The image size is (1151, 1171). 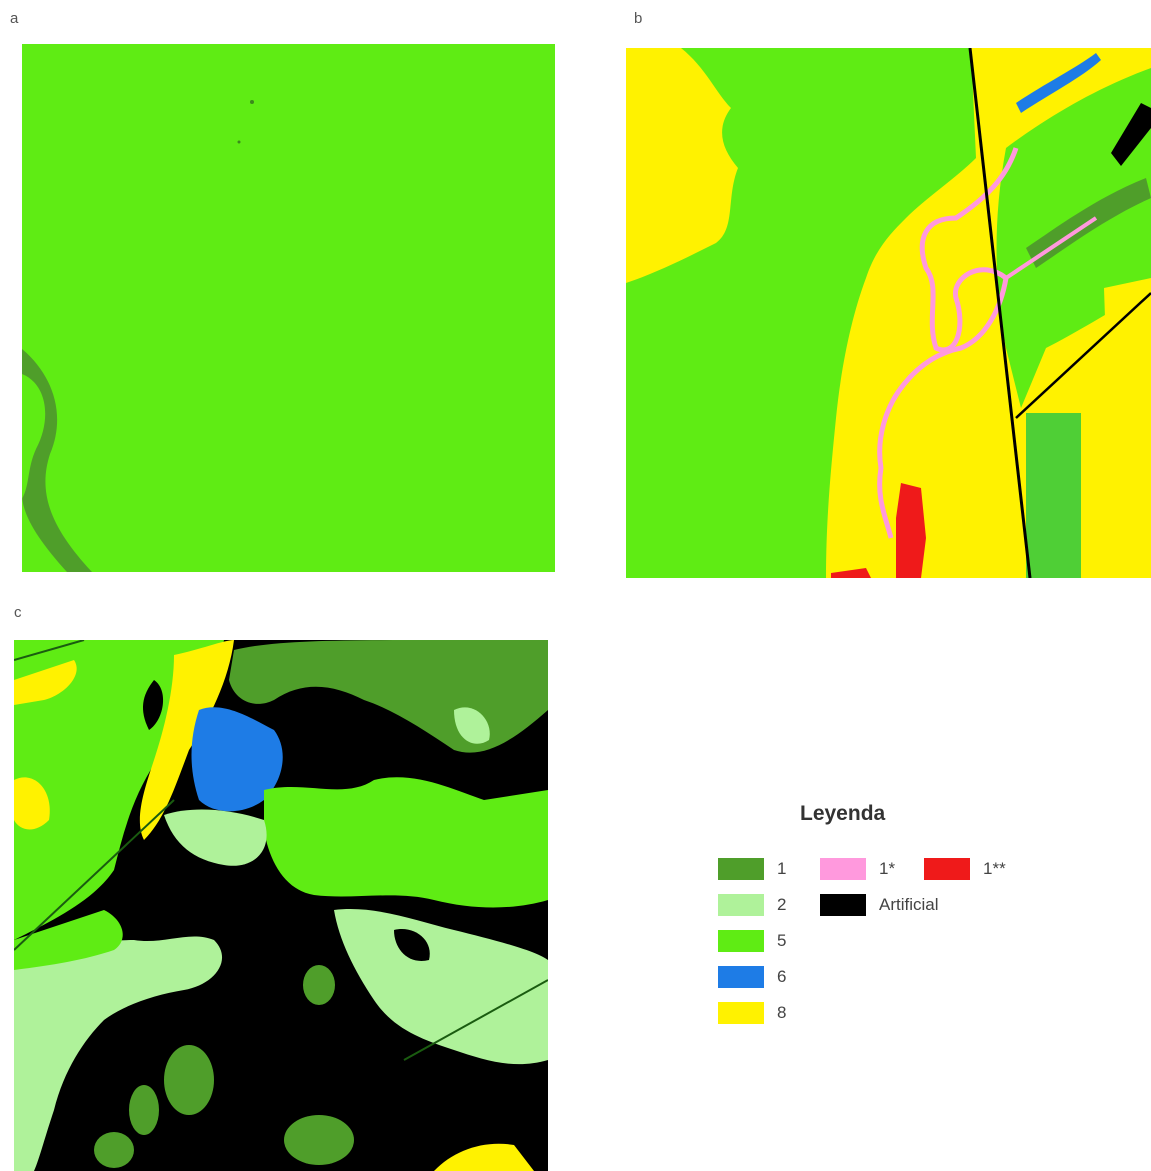 I want to click on legend-label: 1**, so click(x=994, y=868).